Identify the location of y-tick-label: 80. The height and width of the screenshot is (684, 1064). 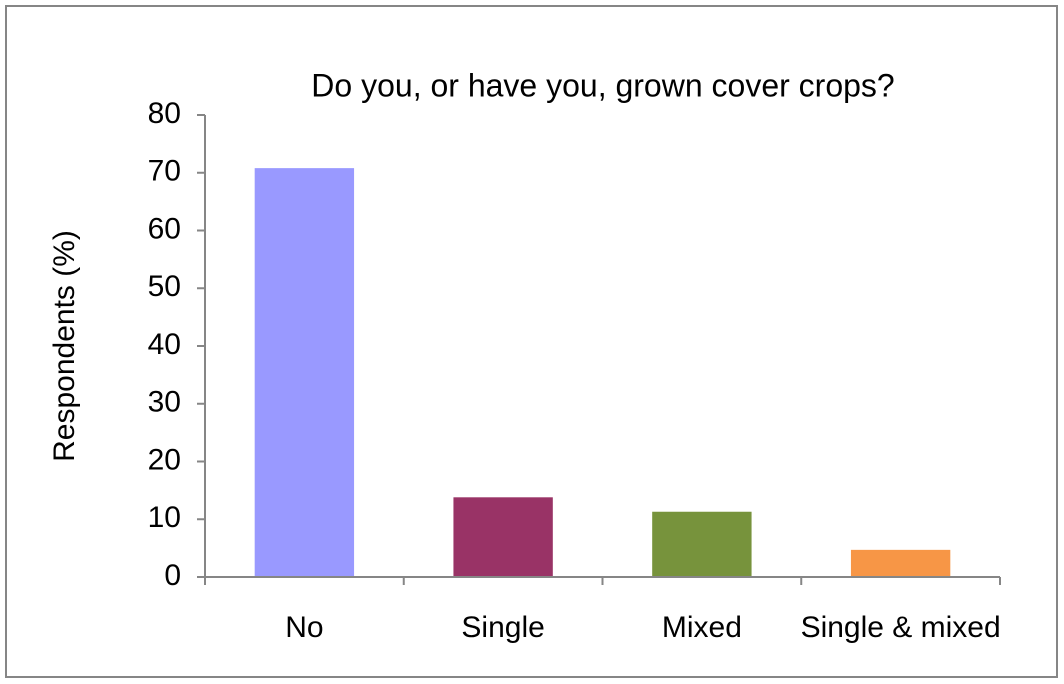
(164, 113).